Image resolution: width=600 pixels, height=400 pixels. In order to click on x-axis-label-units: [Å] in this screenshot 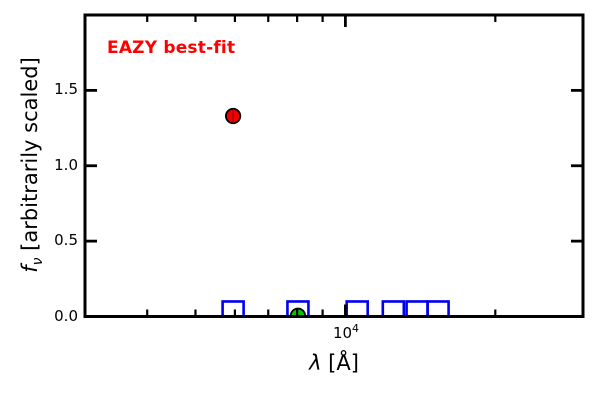, I will do `click(340, 363)`.